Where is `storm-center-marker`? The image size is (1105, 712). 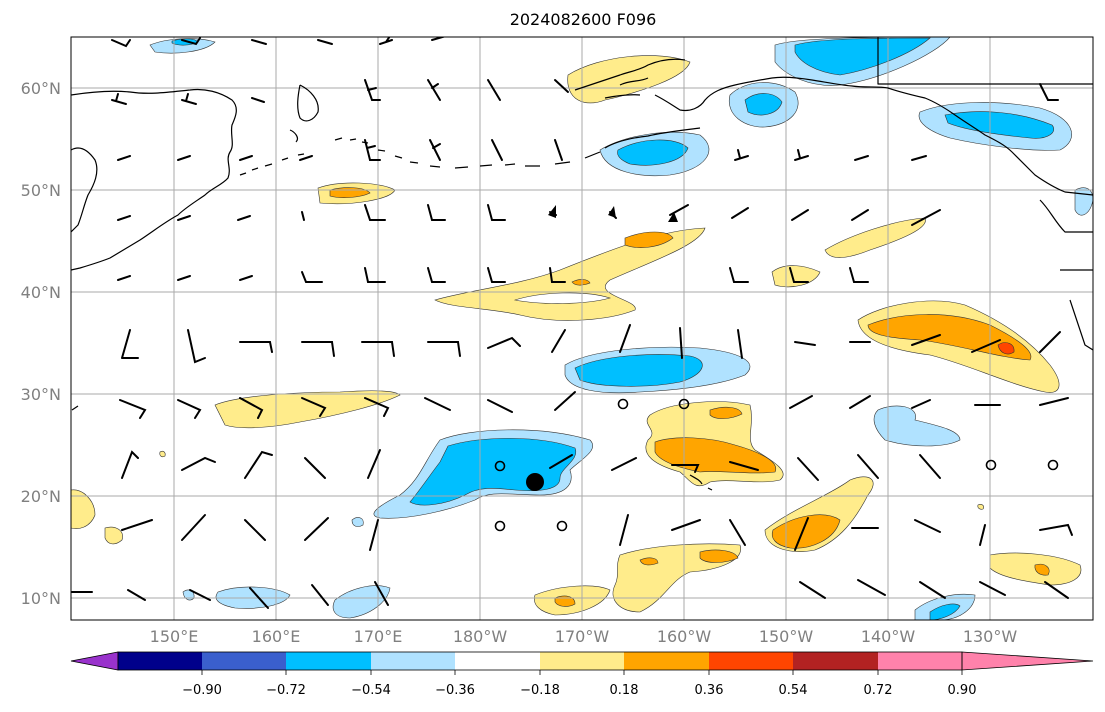
storm-center-marker is located at coordinates (535, 482).